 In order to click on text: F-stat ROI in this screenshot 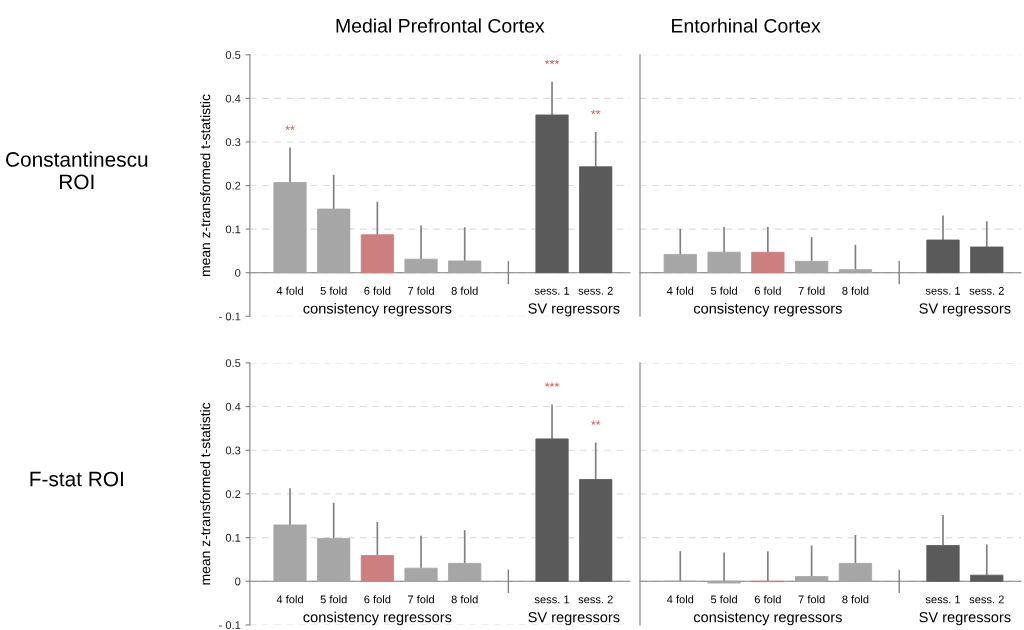, I will do `click(76, 479)`.